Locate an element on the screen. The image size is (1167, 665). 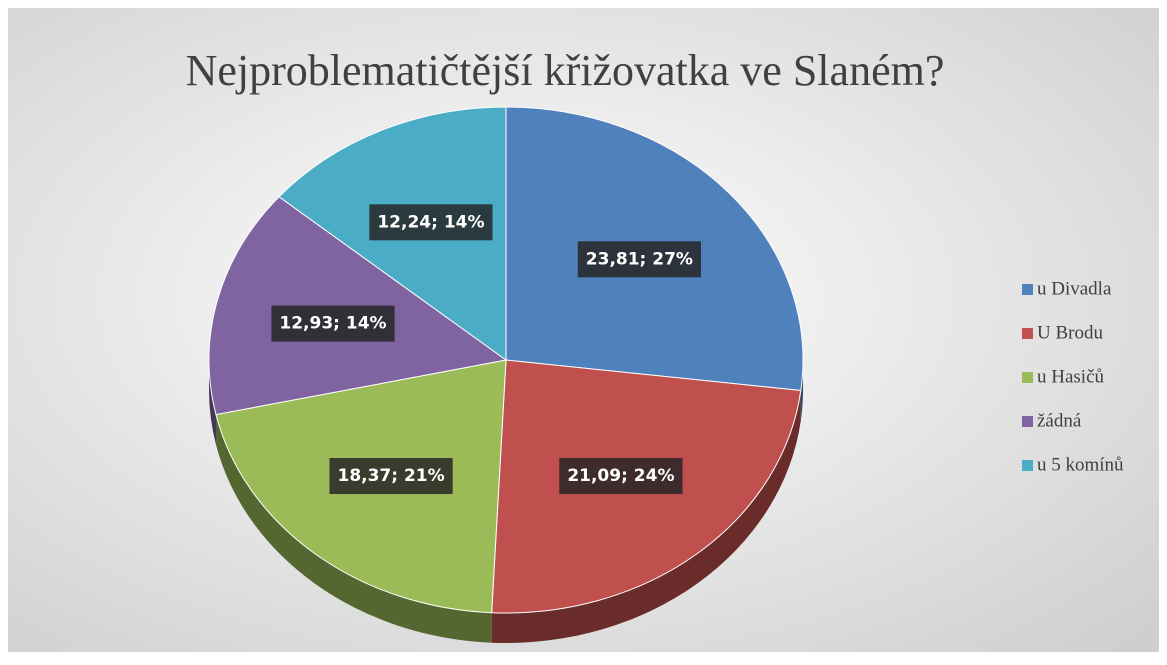
legend-label: u 5 komínů is located at coordinates (1080, 464).